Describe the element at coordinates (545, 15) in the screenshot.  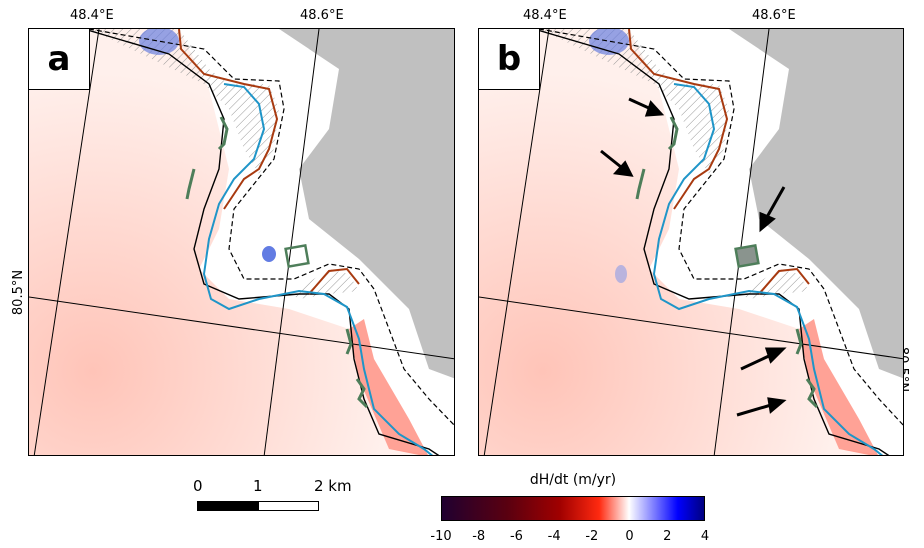
I see `lon-label-48-4-b: 48.4°E` at that location.